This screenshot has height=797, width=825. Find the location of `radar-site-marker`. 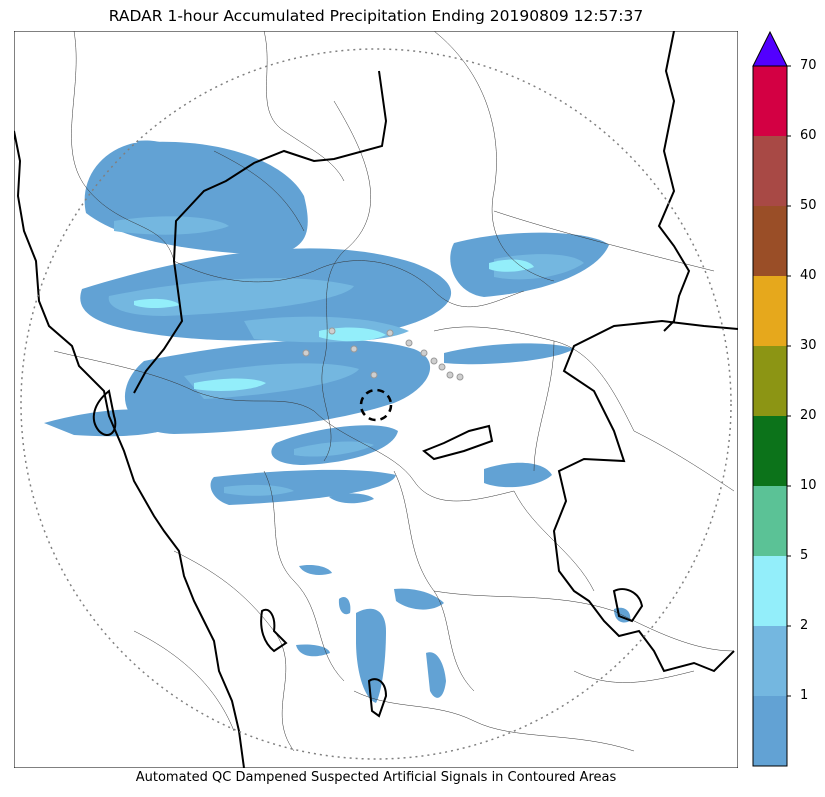

radar-site-marker is located at coordinates (376, 405).